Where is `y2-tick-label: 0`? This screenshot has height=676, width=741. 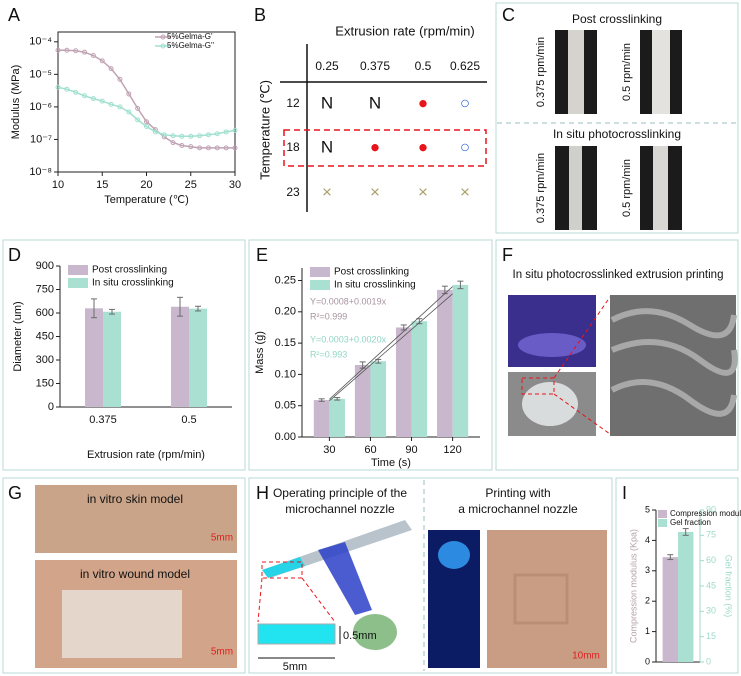
y2-tick-label: 0 is located at coordinates (708, 661).